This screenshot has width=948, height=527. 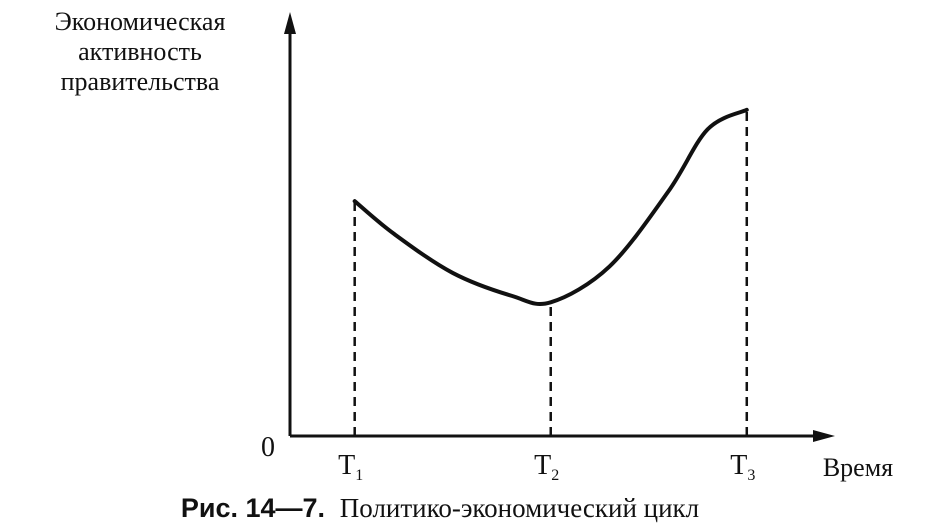 I want to click on x-tick-label-1: T1, so click(x=350, y=467).